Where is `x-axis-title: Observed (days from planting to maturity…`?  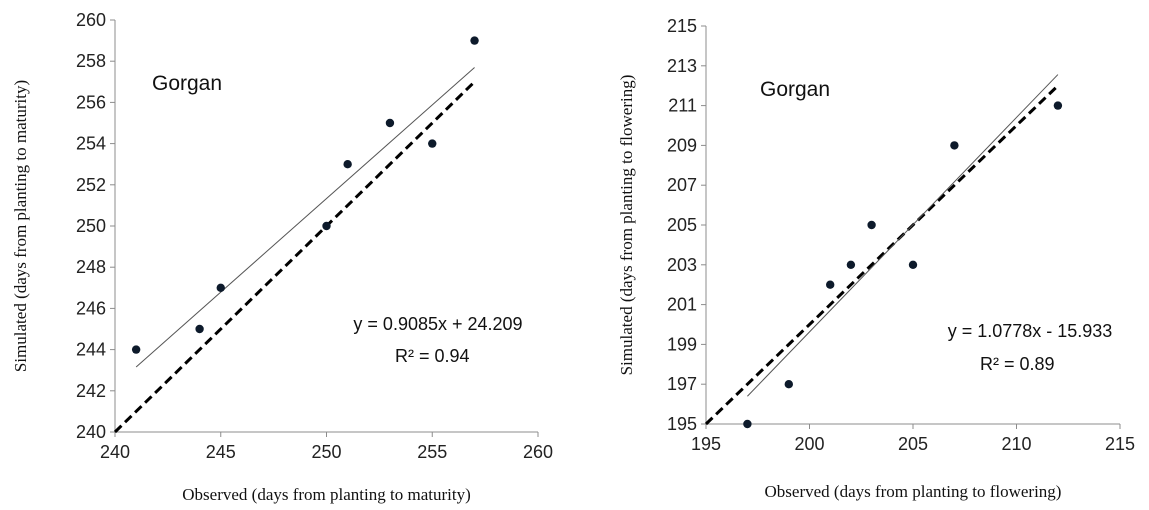 x-axis-title: Observed (days from planting to maturity… is located at coordinates (326, 494).